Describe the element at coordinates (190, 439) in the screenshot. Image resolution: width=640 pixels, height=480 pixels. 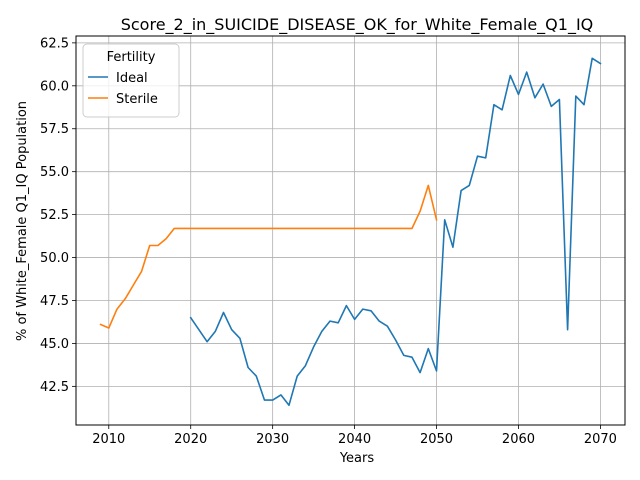
I see `x-tick-label: 2020` at that location.